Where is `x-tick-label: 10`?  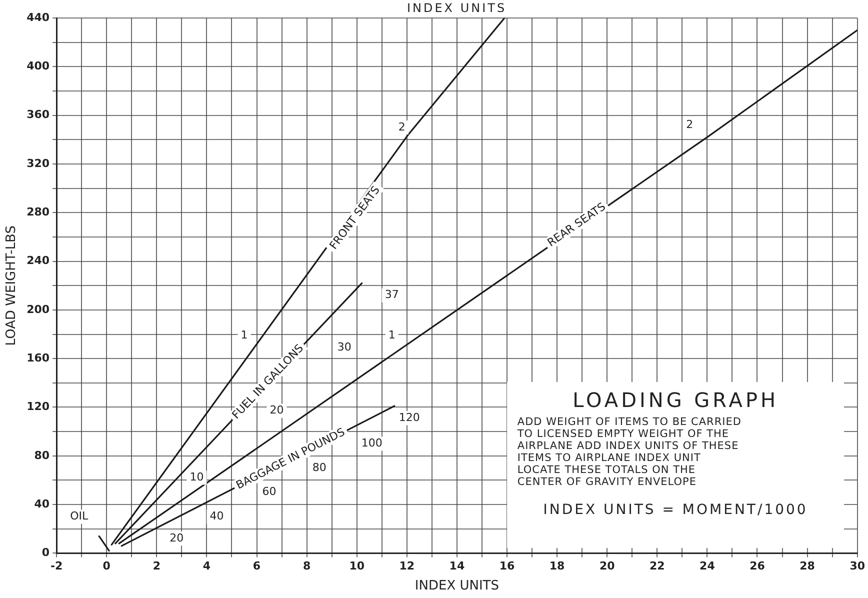 x-tick-label: 10 is located at coordinates (357, 566).